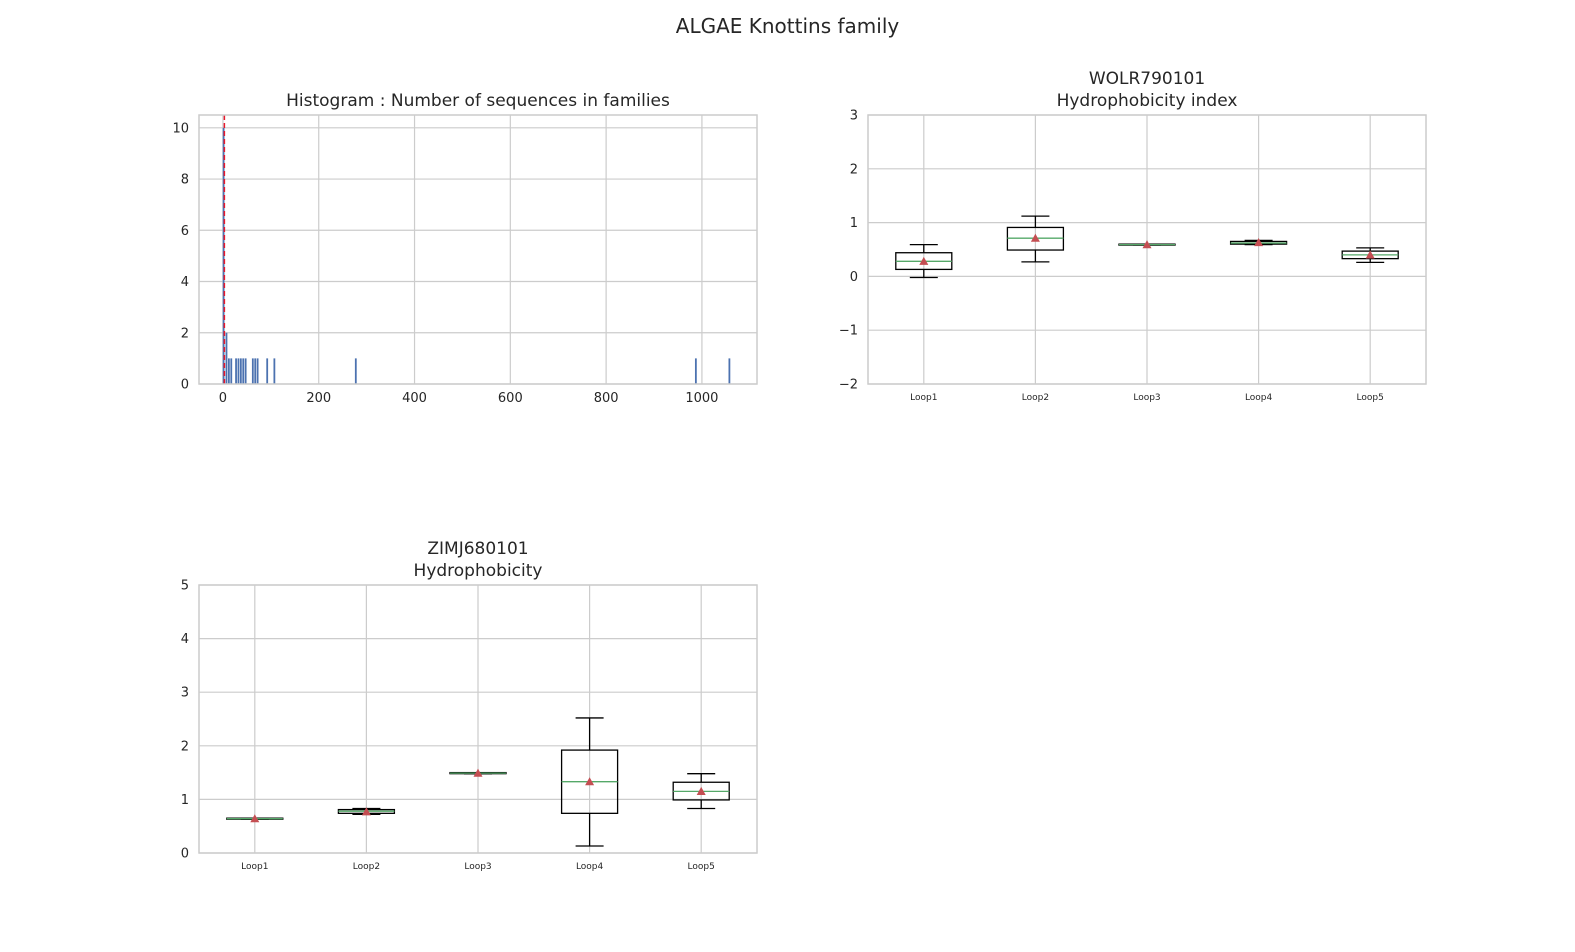 This screenshot has height=952, width=1575. Describe the element at coordinates (848, 385) in the screenshot. I see `y-tick-label: −2` at that location.